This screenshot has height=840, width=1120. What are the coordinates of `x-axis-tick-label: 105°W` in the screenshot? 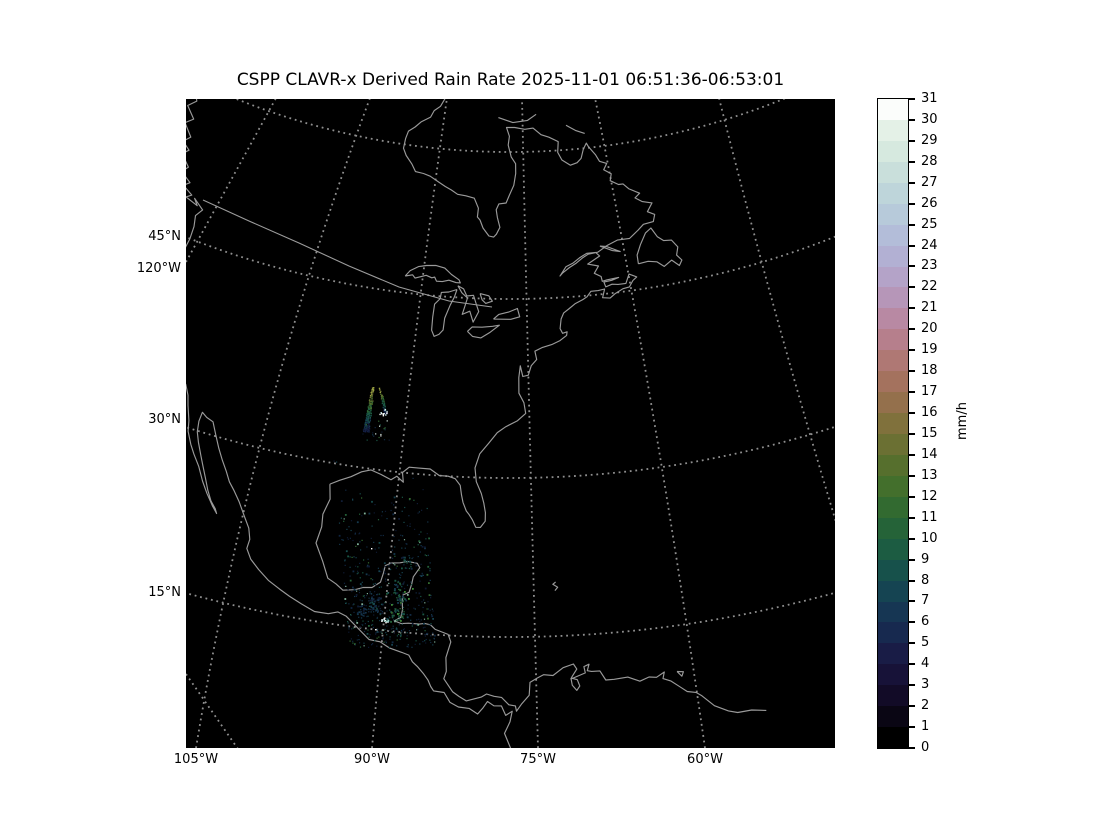 It's located at (196, 759).